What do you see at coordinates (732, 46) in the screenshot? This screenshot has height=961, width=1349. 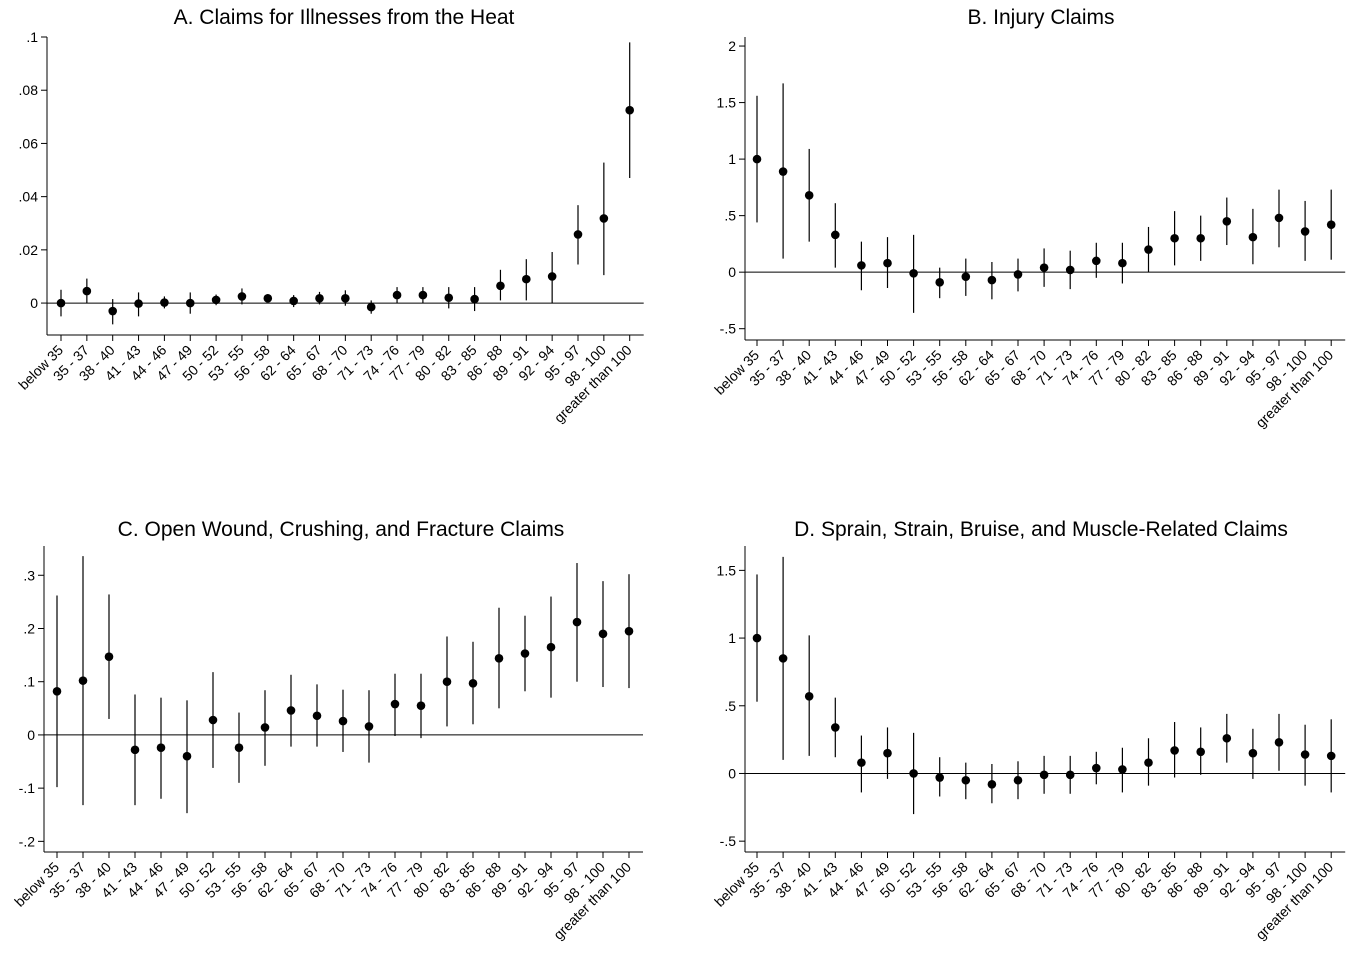 I see `y-tick-label: 2` at bounding box center [732, 46].